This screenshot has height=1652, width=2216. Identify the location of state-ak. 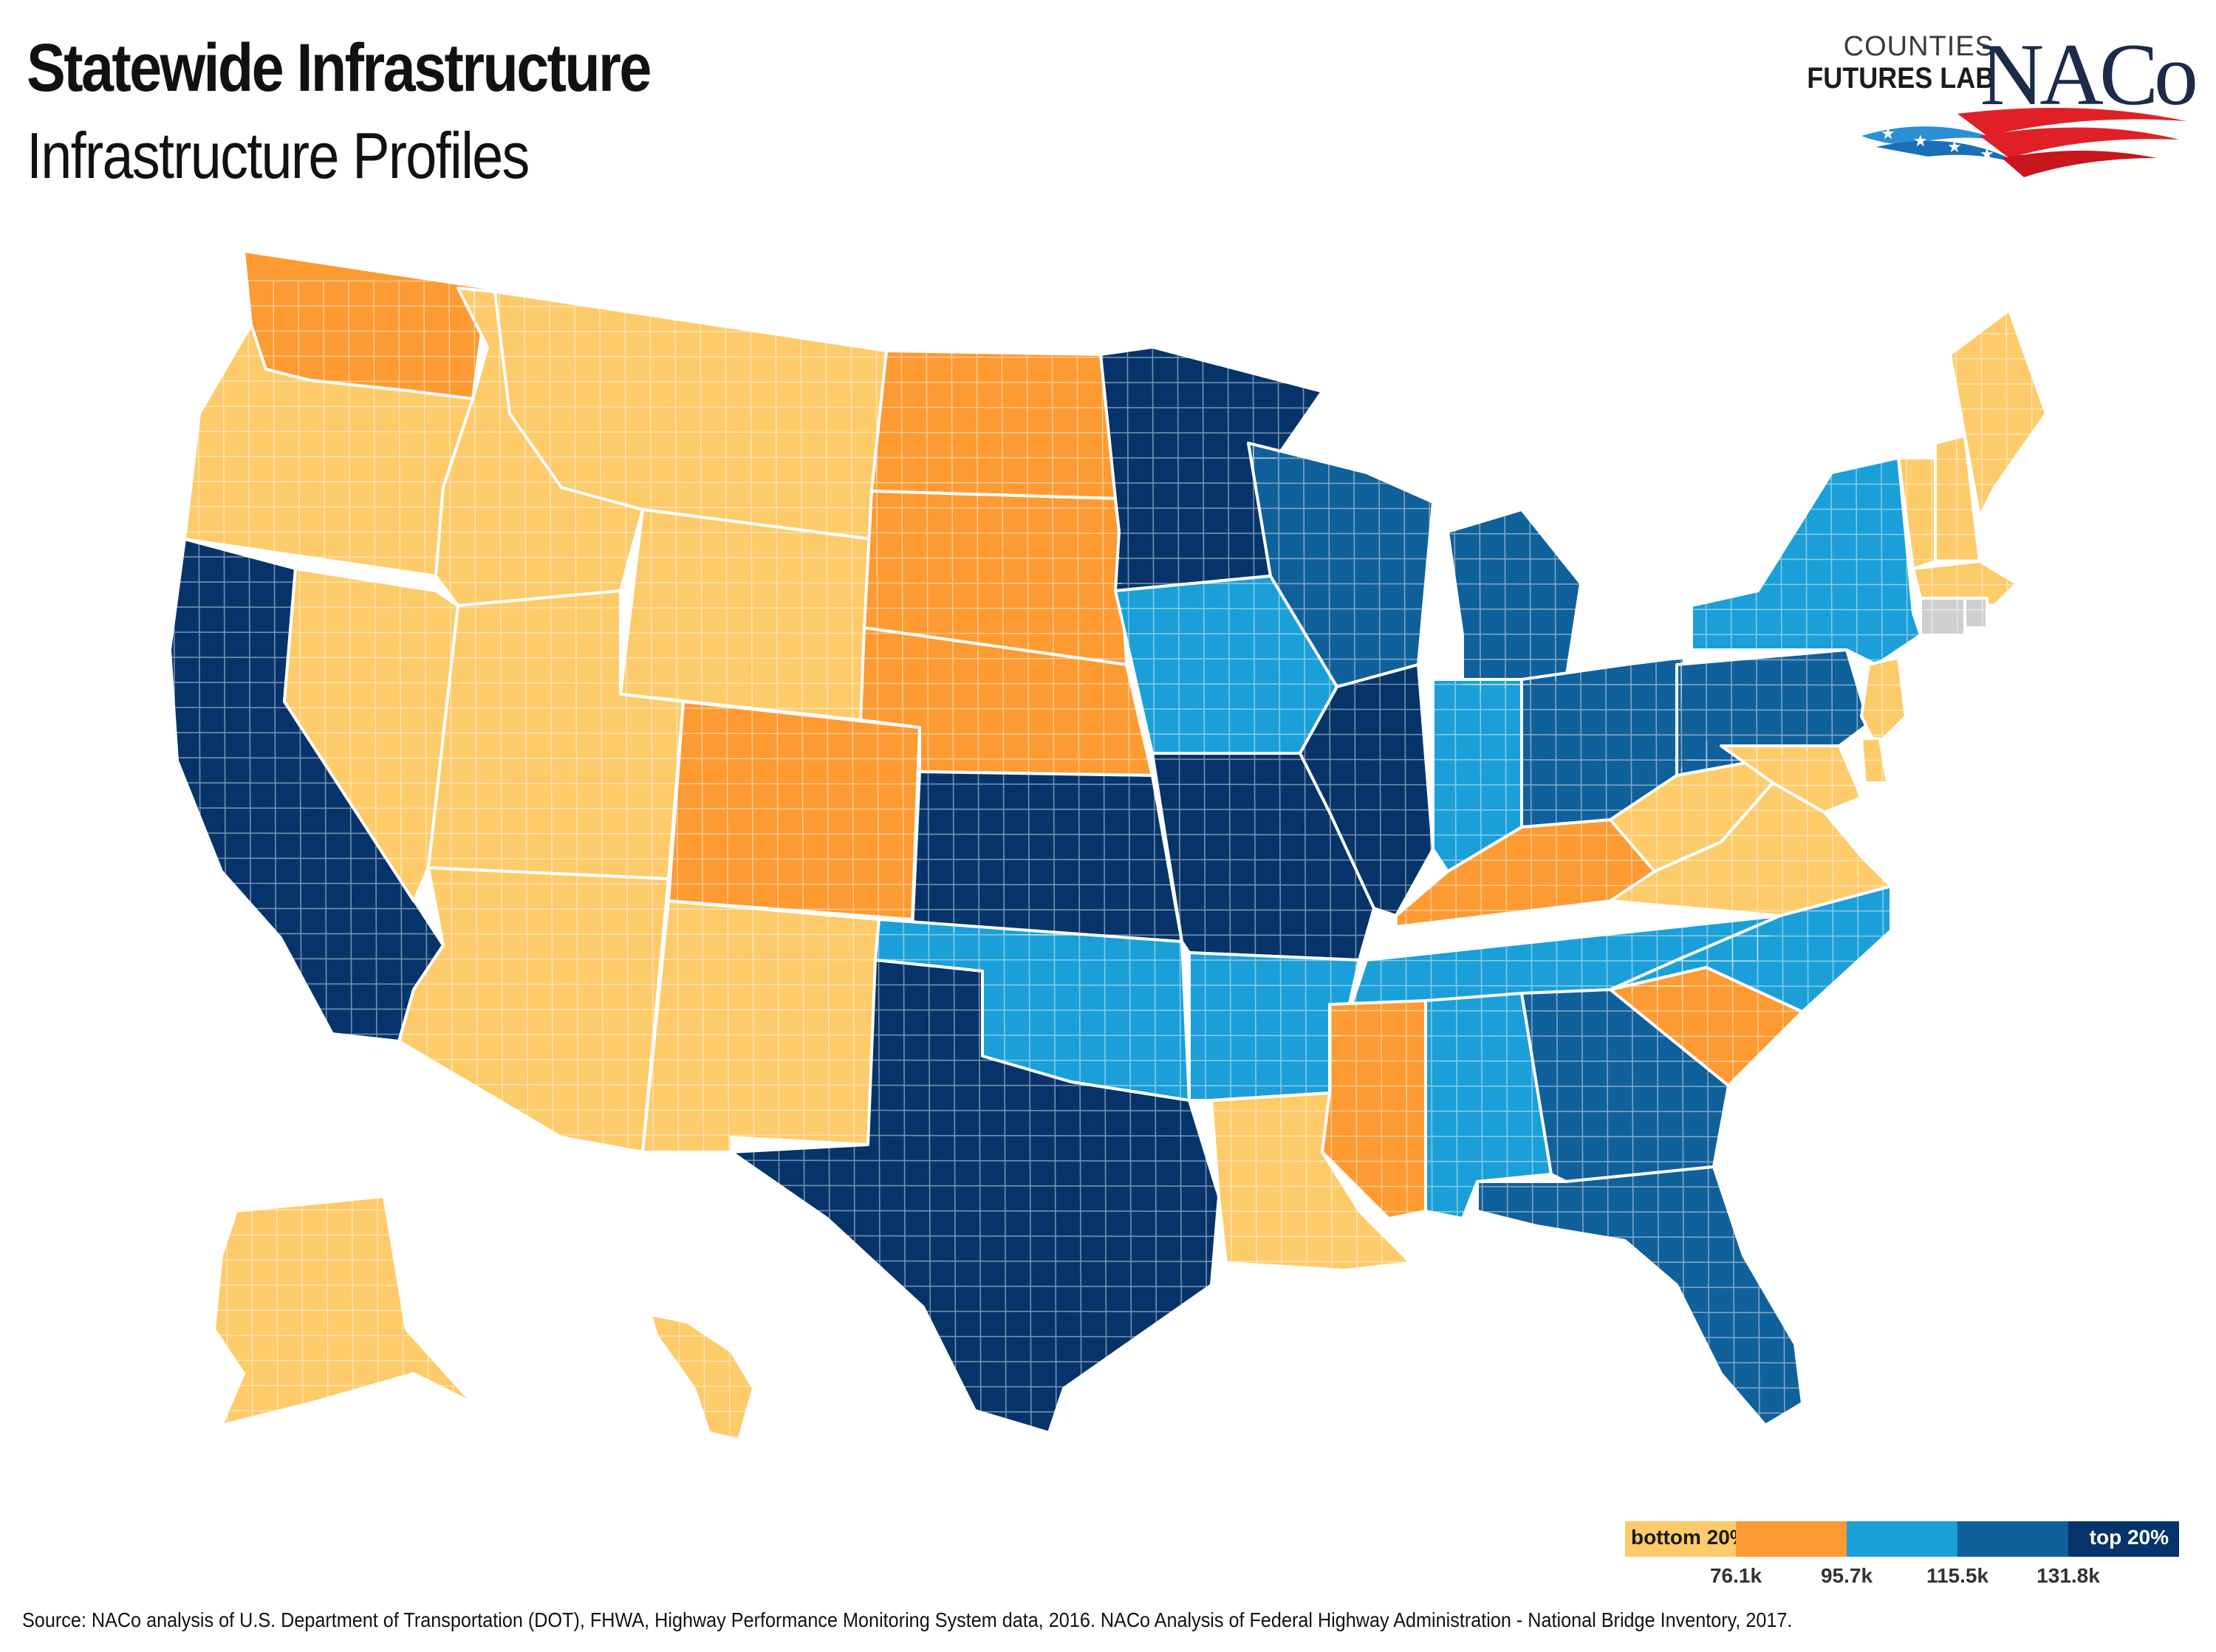
(343, 1311).